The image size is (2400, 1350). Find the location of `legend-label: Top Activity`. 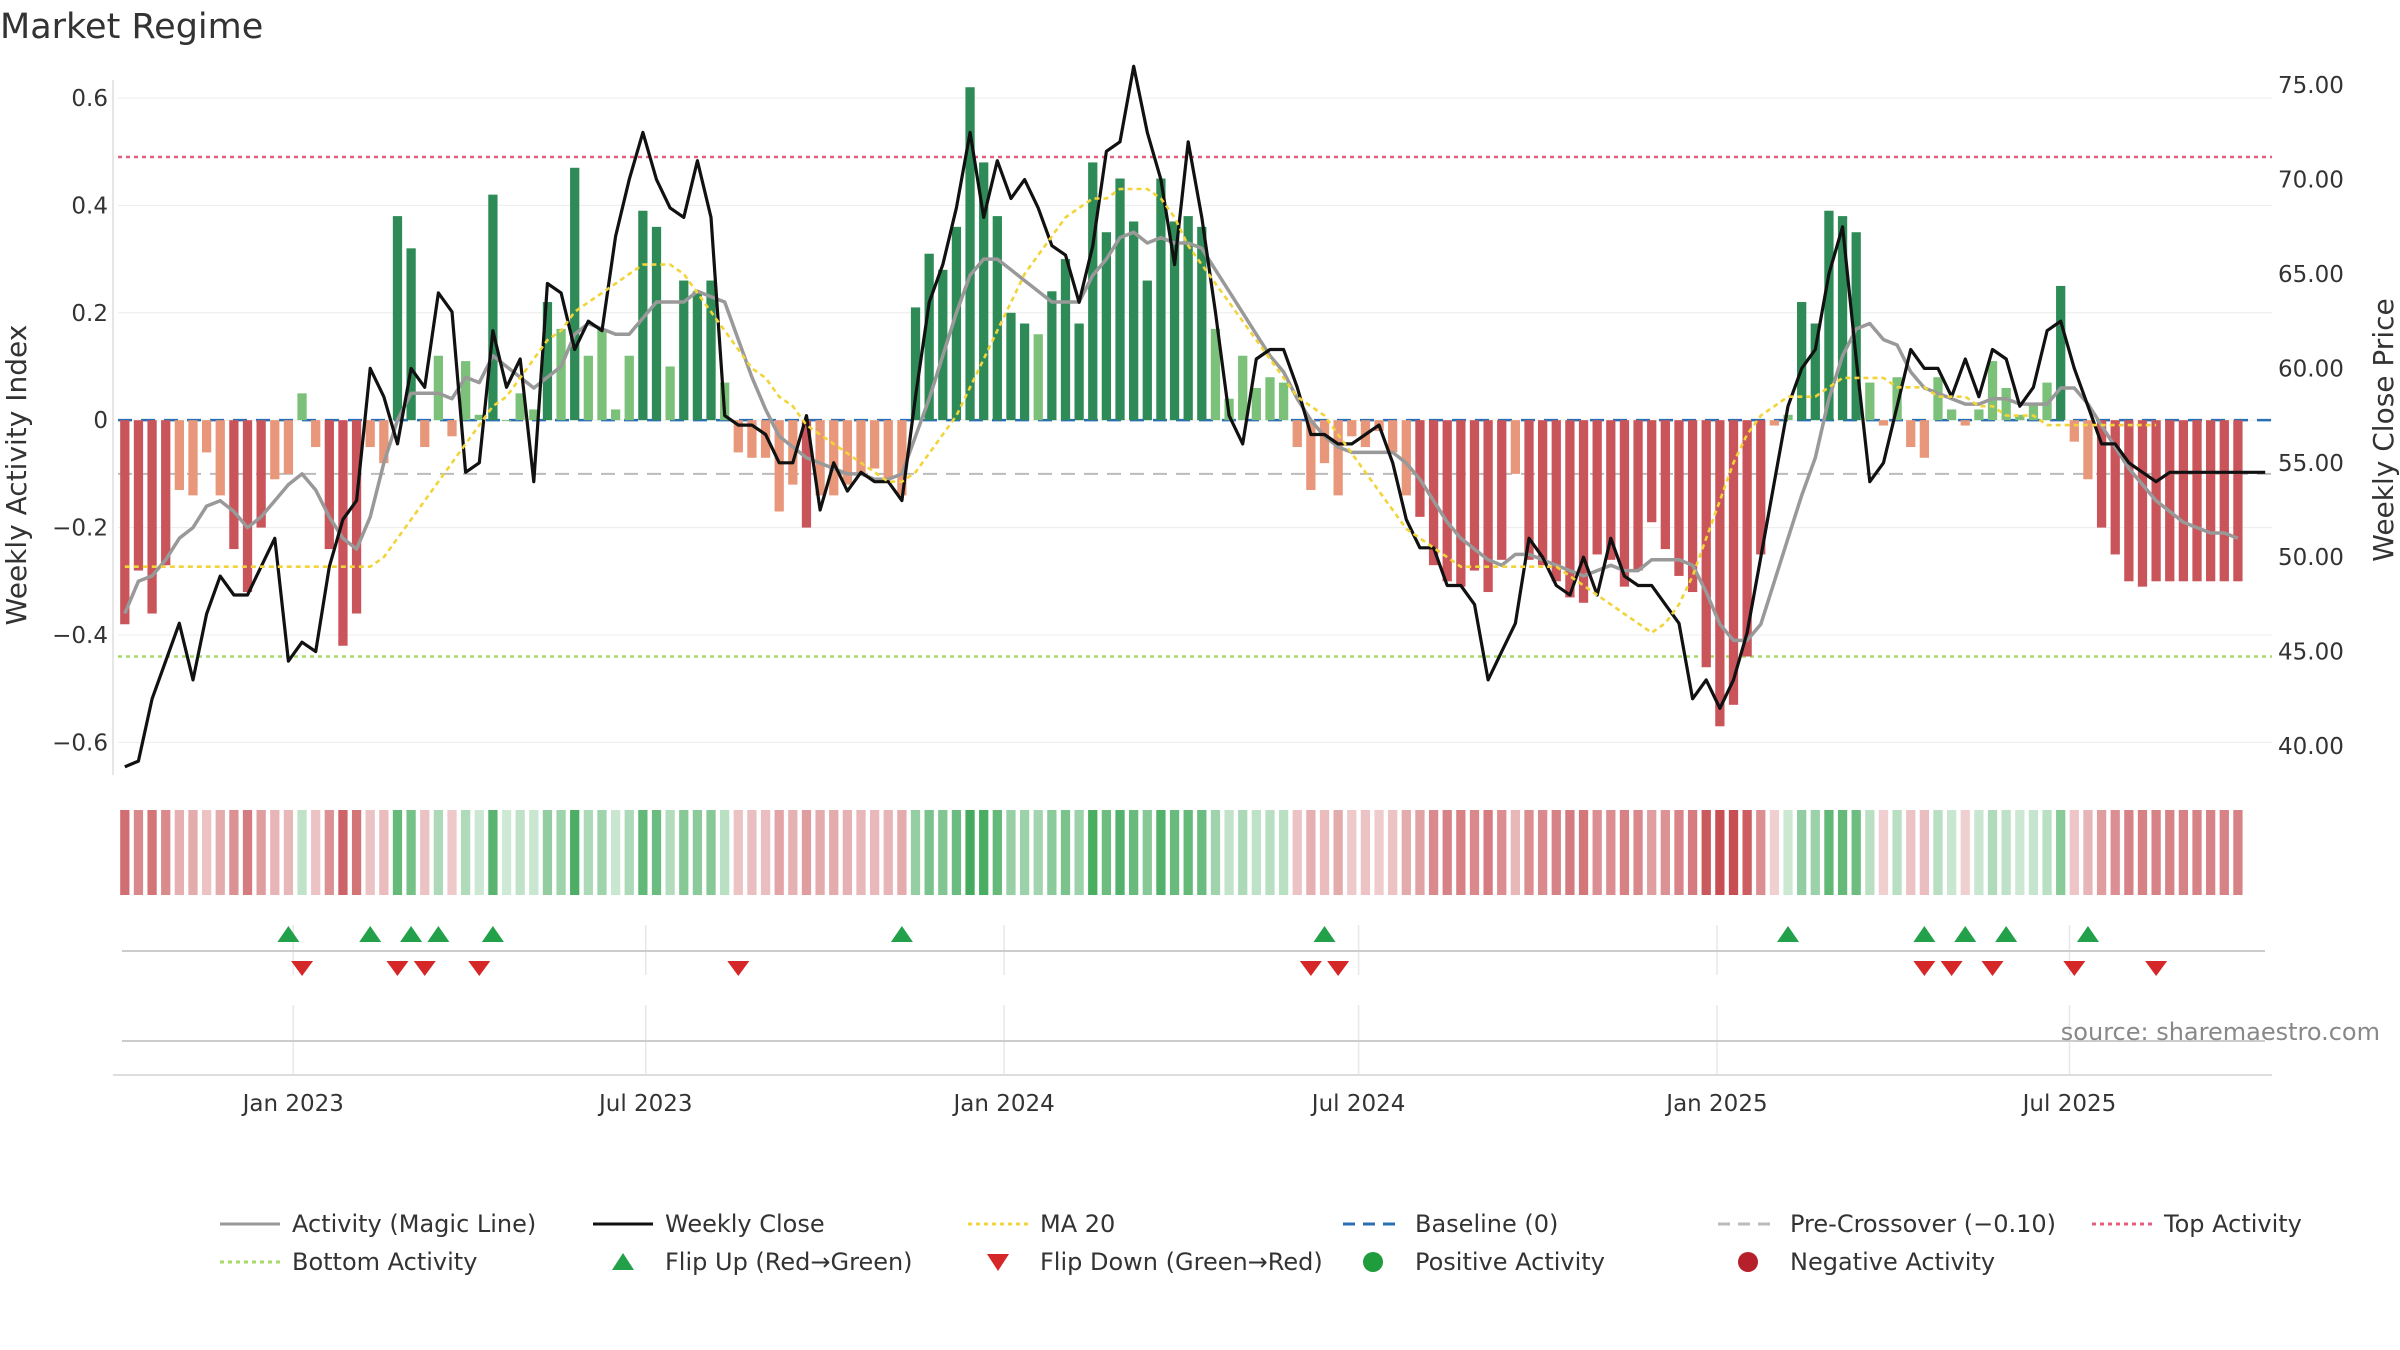

legend-label: Top Activity is located at coordinates (2232, 1224).